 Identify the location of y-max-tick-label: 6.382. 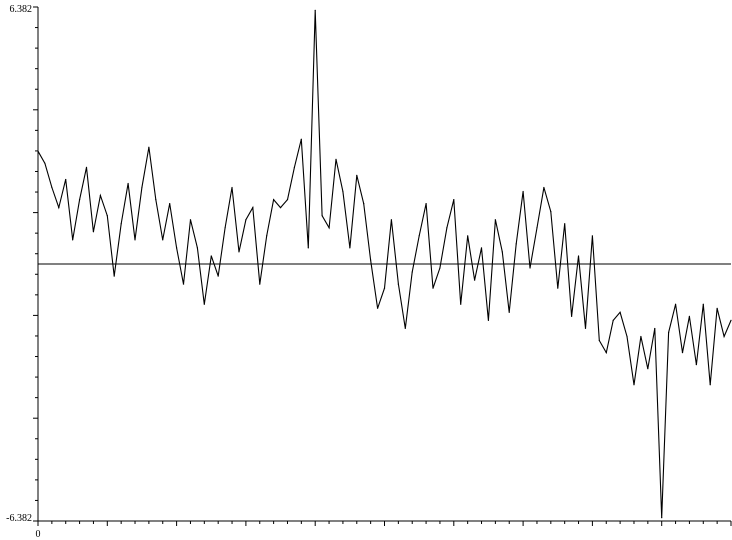
(21, 9).